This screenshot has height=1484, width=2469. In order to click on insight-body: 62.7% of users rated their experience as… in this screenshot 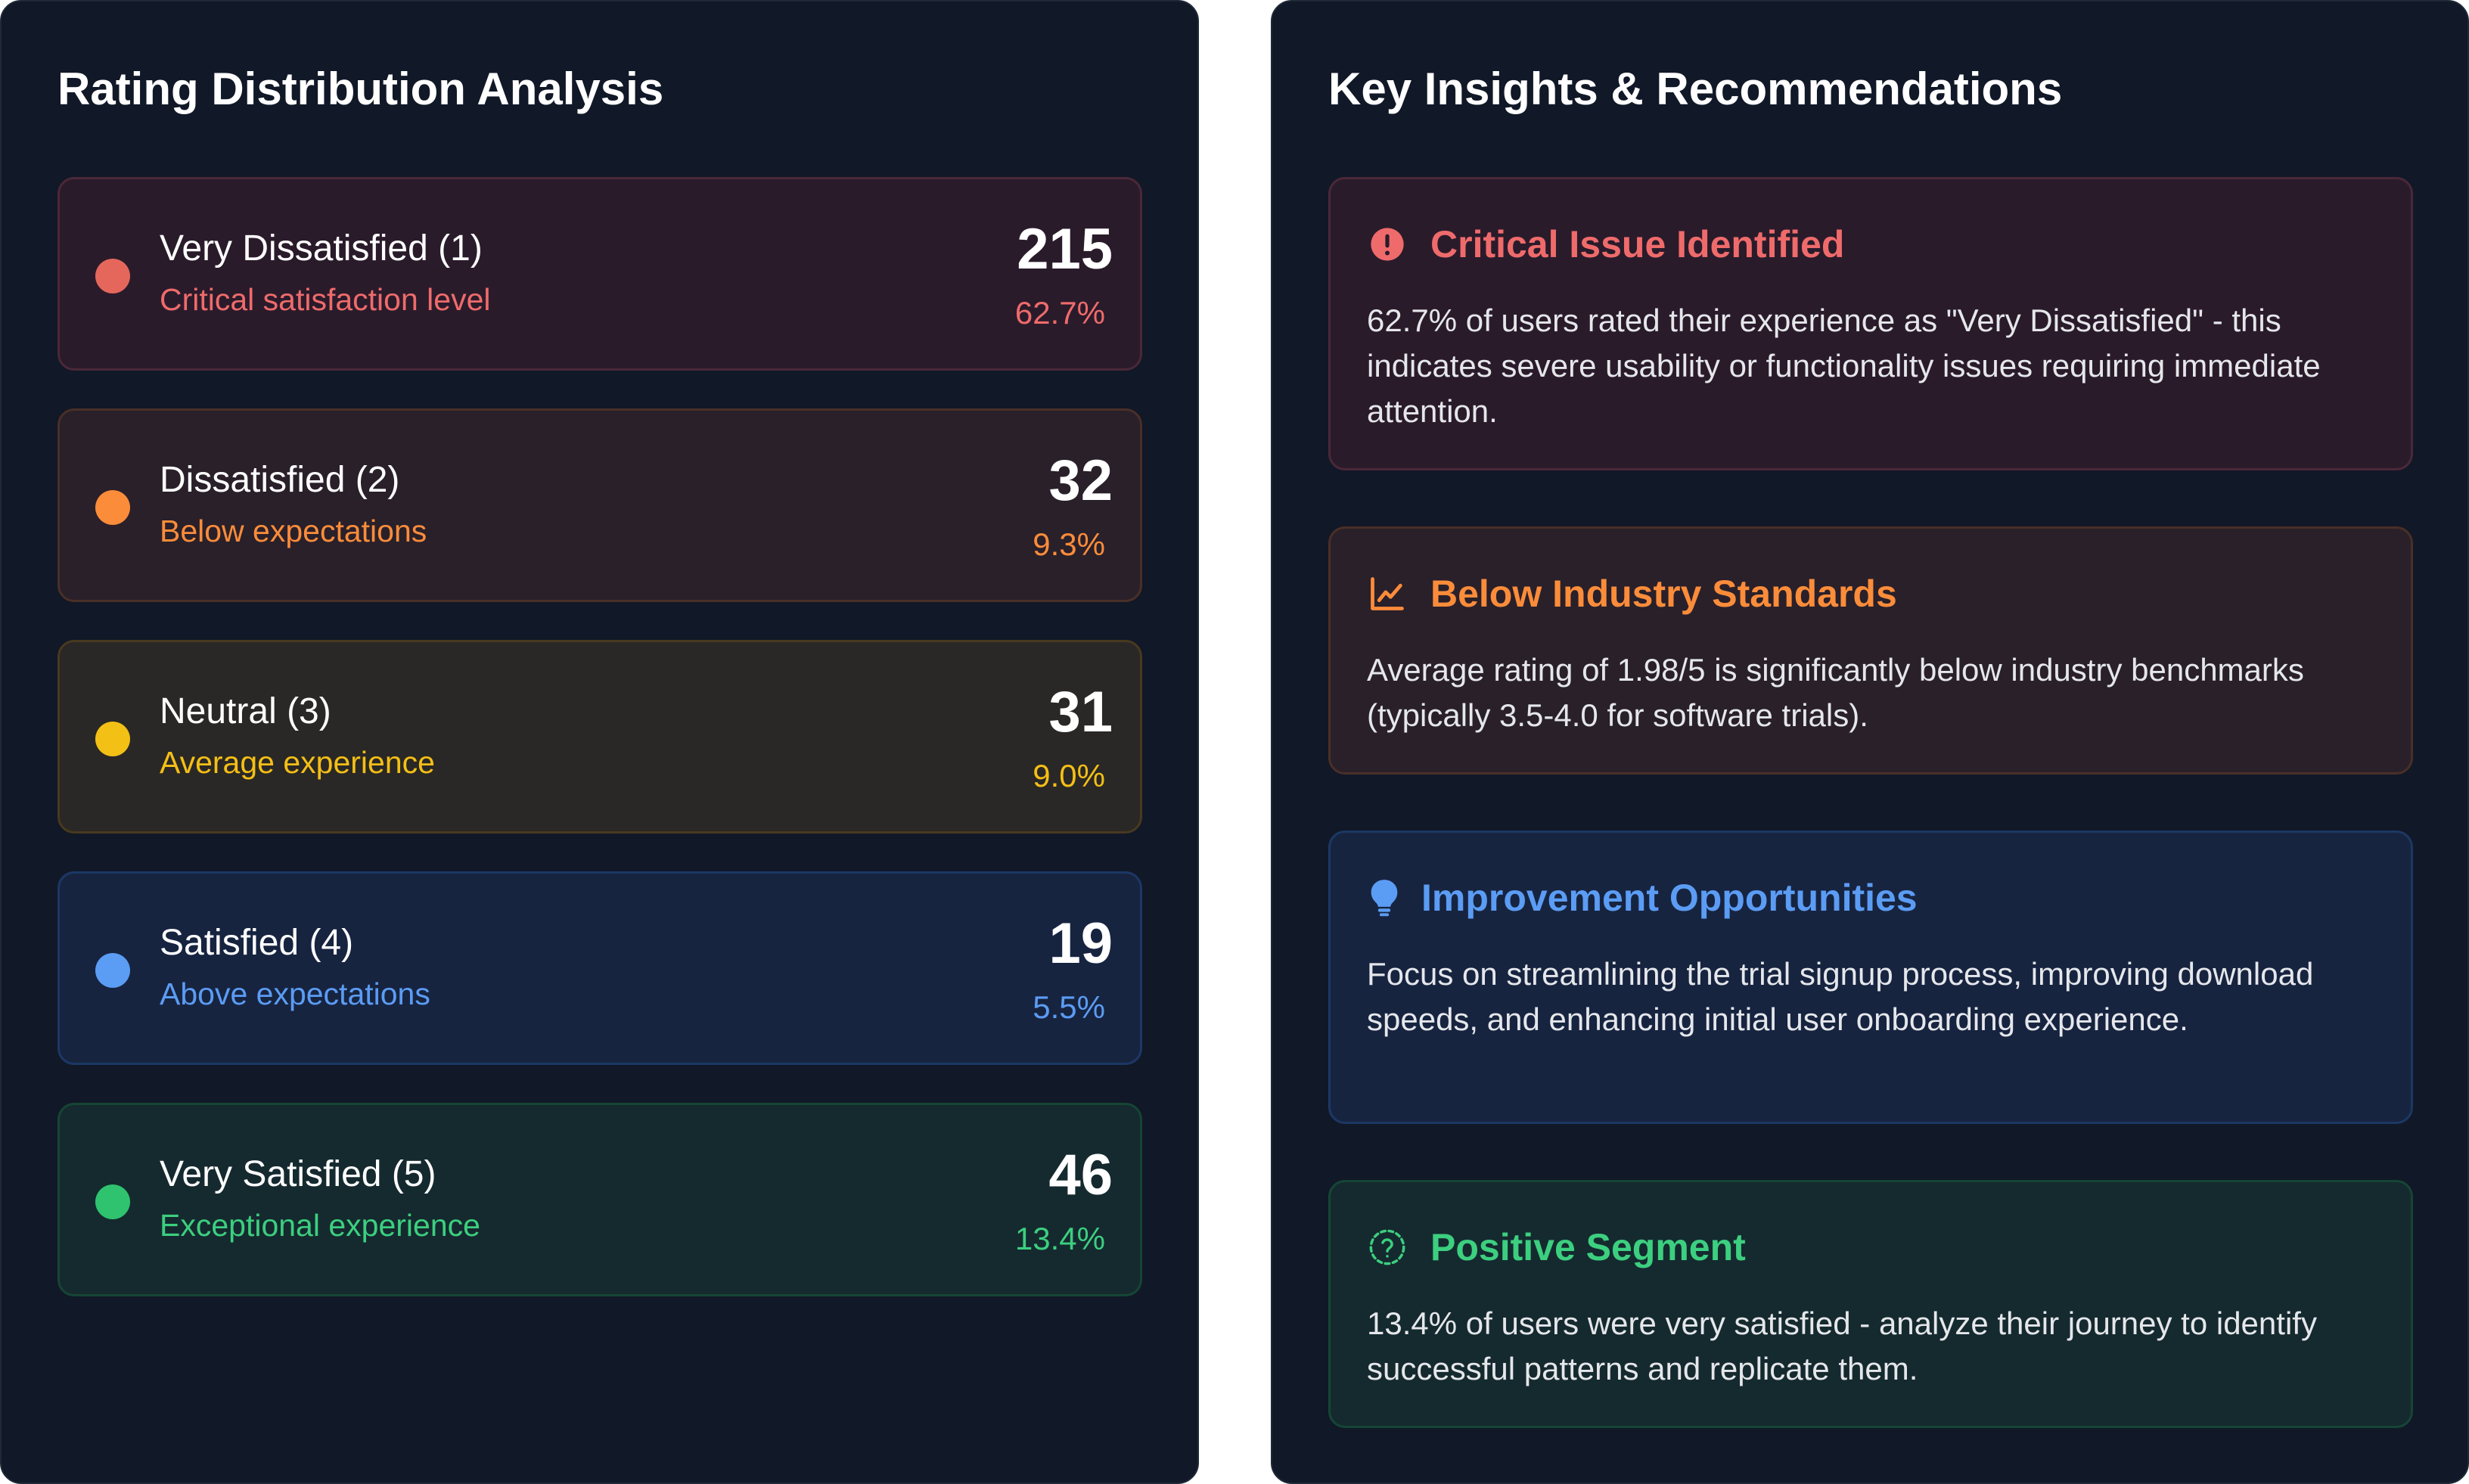, I will do `click(1844, 366)`.